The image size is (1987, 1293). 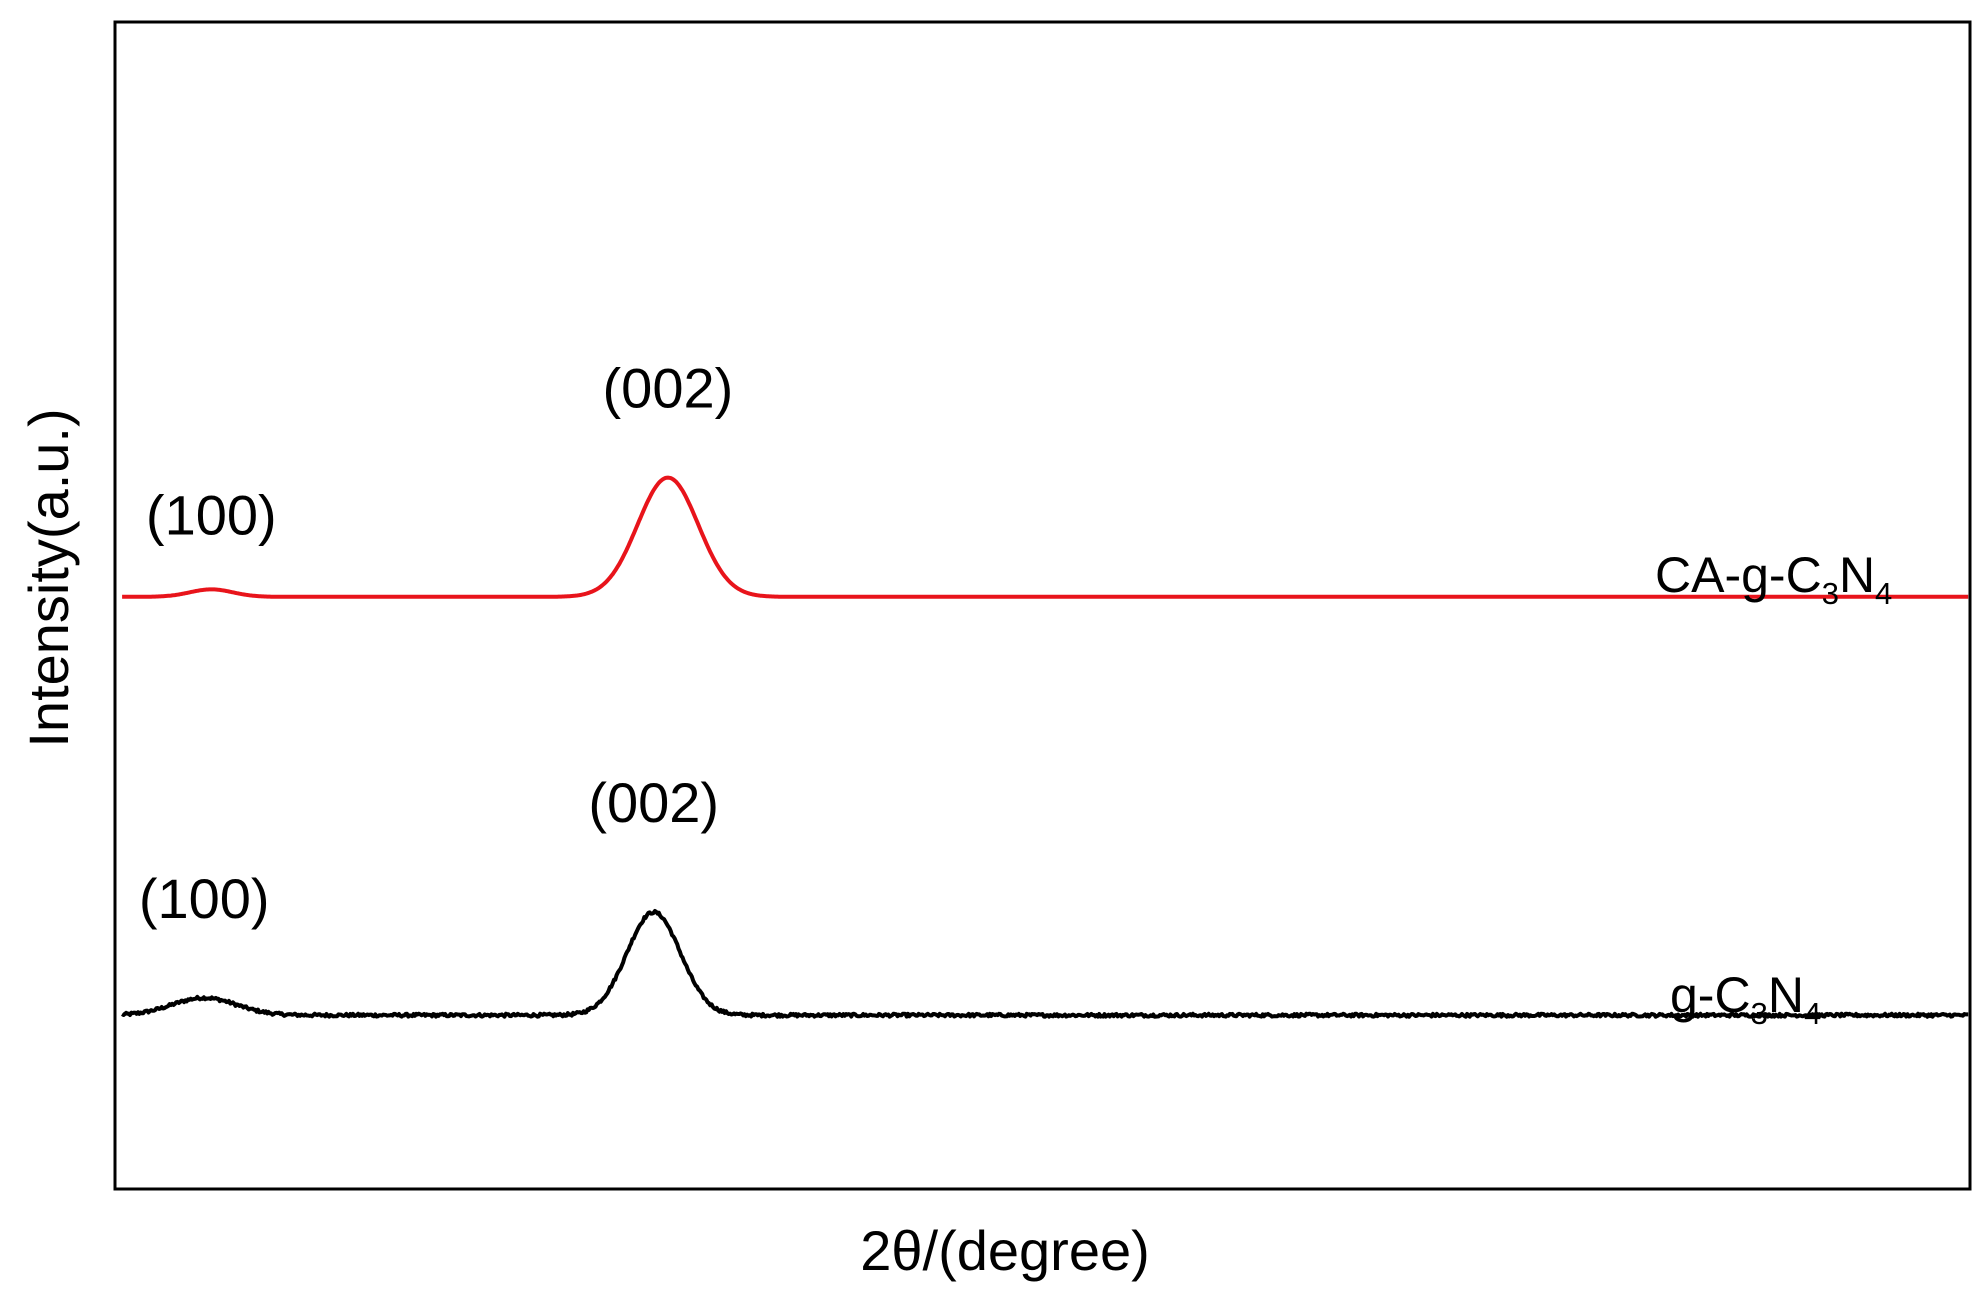 What do you see at coordinates (211, 514) in the screenshot?
I see `peak-label-0-0: (100)` at bounding box center [211, 514].